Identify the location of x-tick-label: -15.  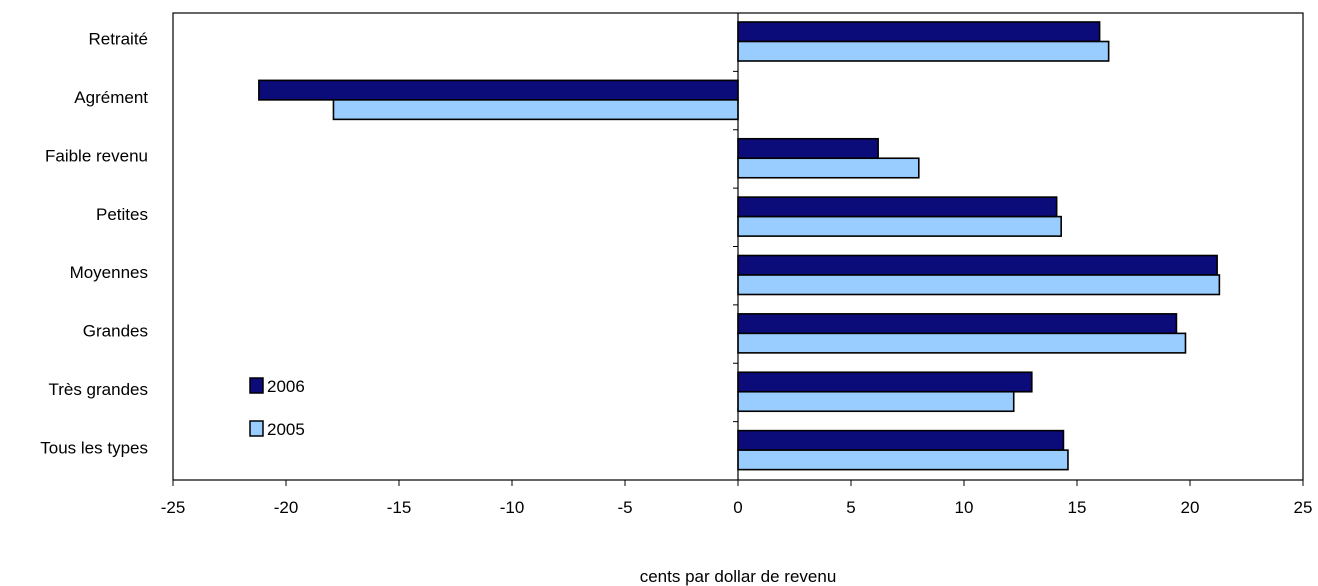
(399, 507).